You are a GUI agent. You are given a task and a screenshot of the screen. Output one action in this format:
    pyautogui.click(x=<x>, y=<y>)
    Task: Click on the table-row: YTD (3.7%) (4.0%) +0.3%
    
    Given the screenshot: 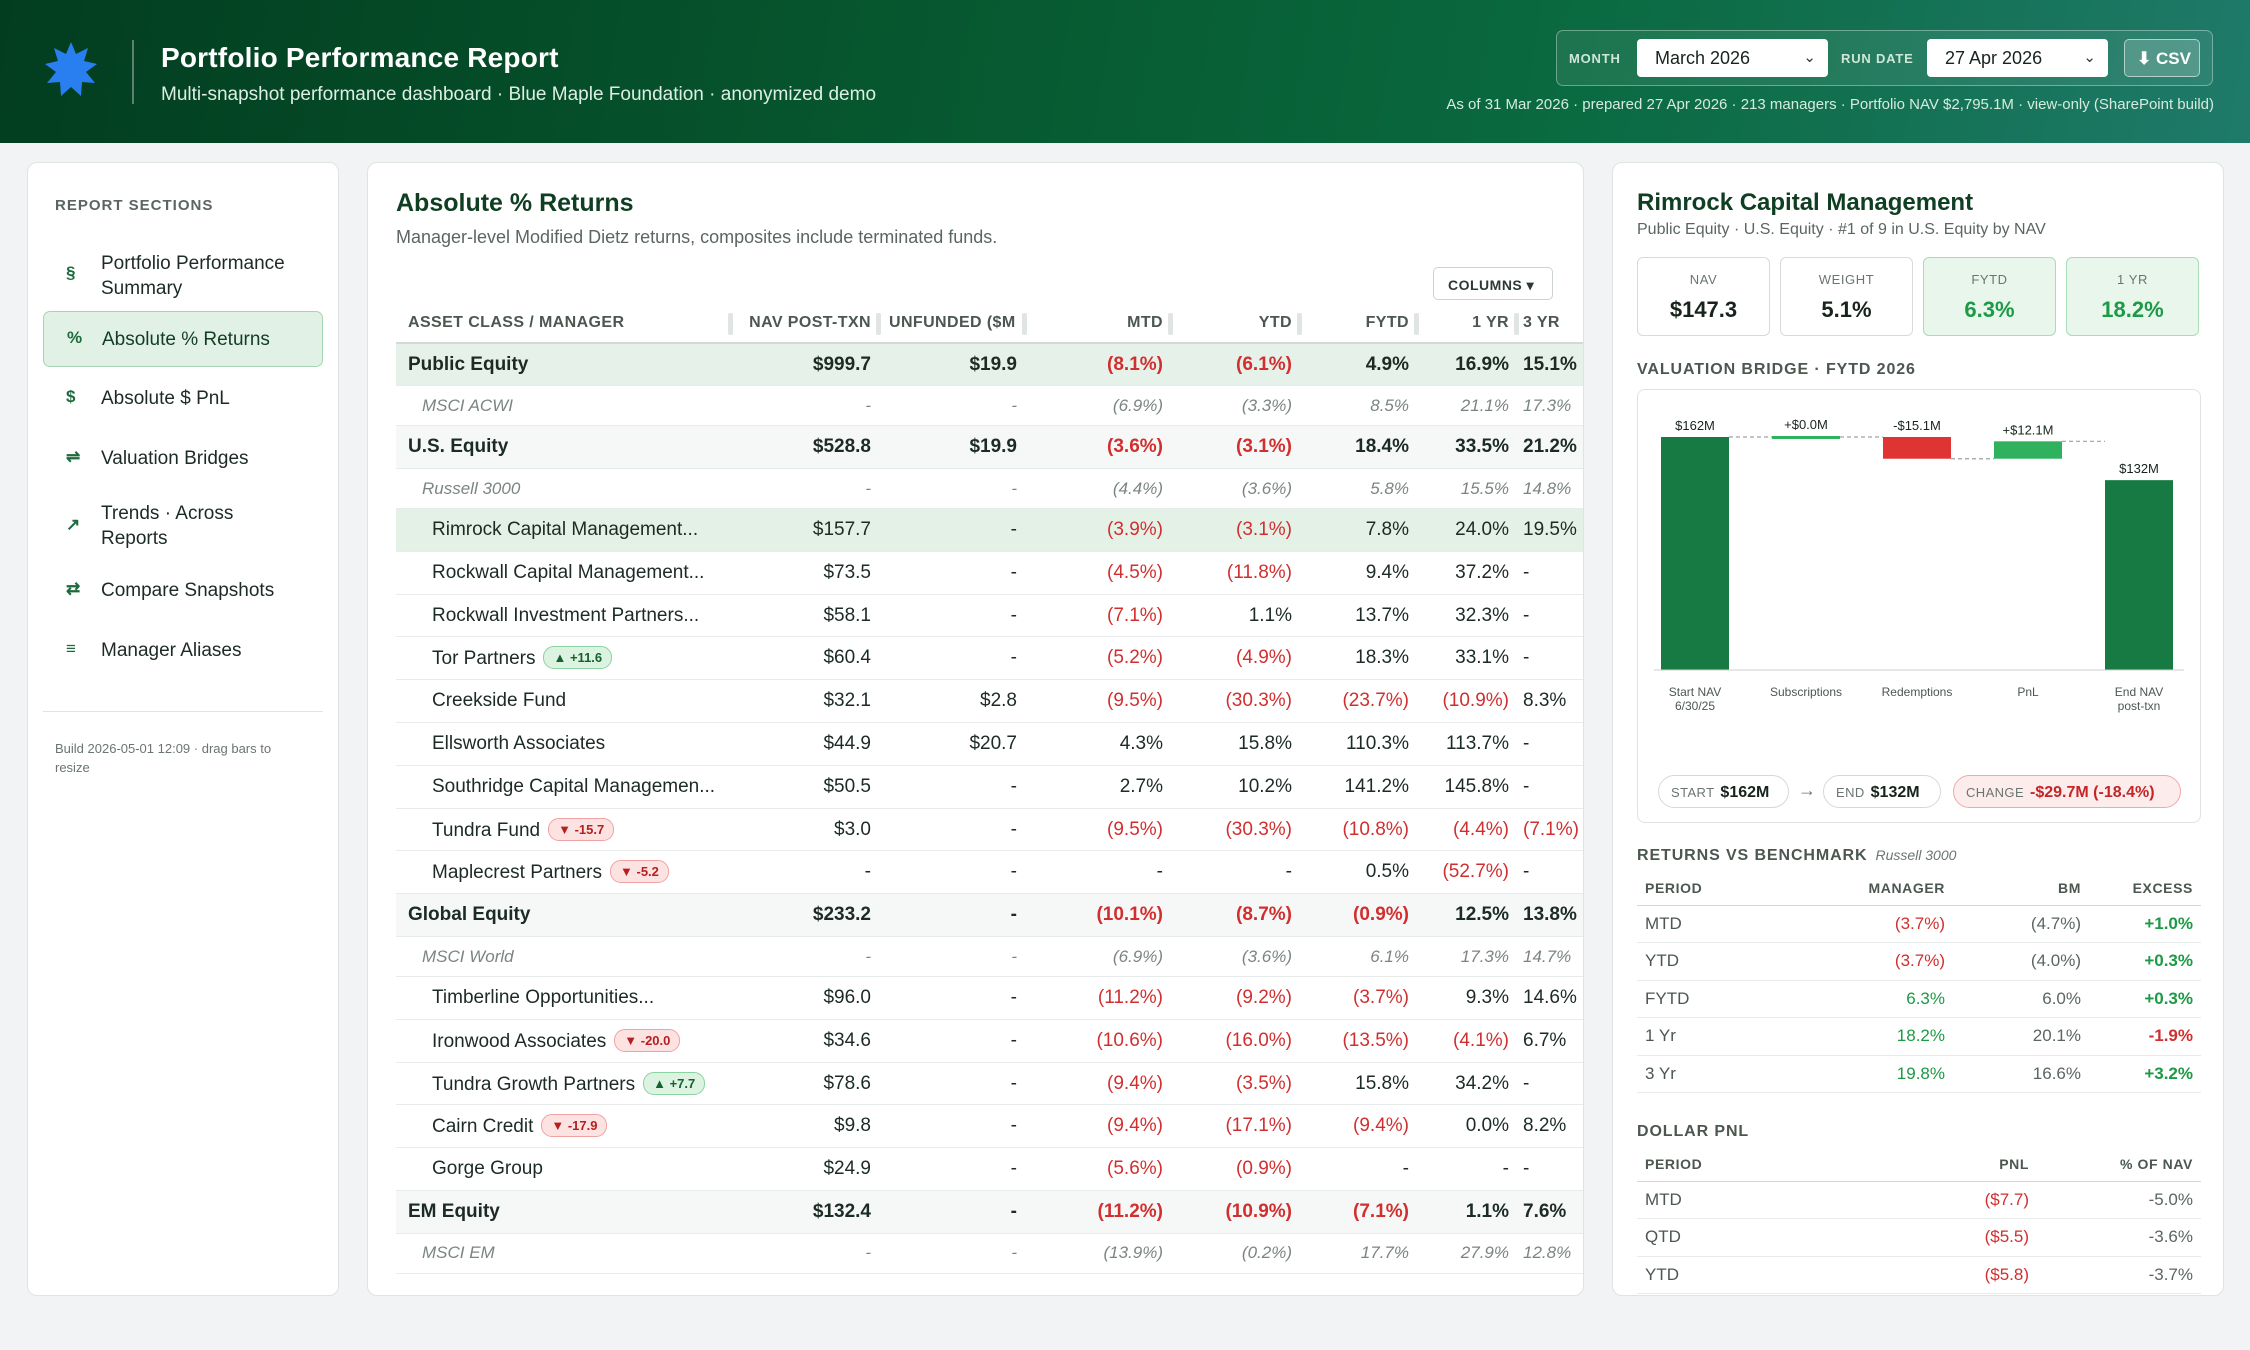 What is the action you would take?
    pyautogui.click(x=1919, y=961)
    